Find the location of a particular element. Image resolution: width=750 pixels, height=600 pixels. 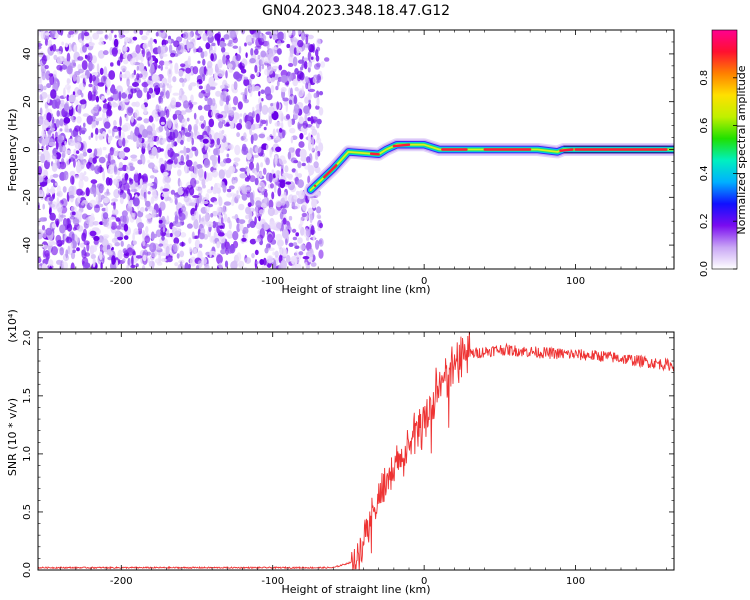

y-tick-label: 0 is located at coordinates (27, 149).